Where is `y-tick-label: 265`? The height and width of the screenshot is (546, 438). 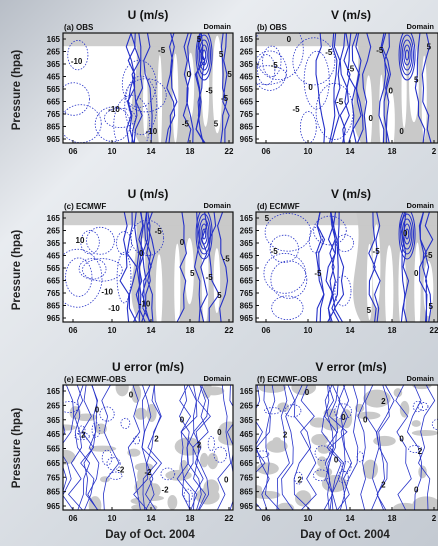 y-tick-label: 265 is located at coordinates (54, 405).